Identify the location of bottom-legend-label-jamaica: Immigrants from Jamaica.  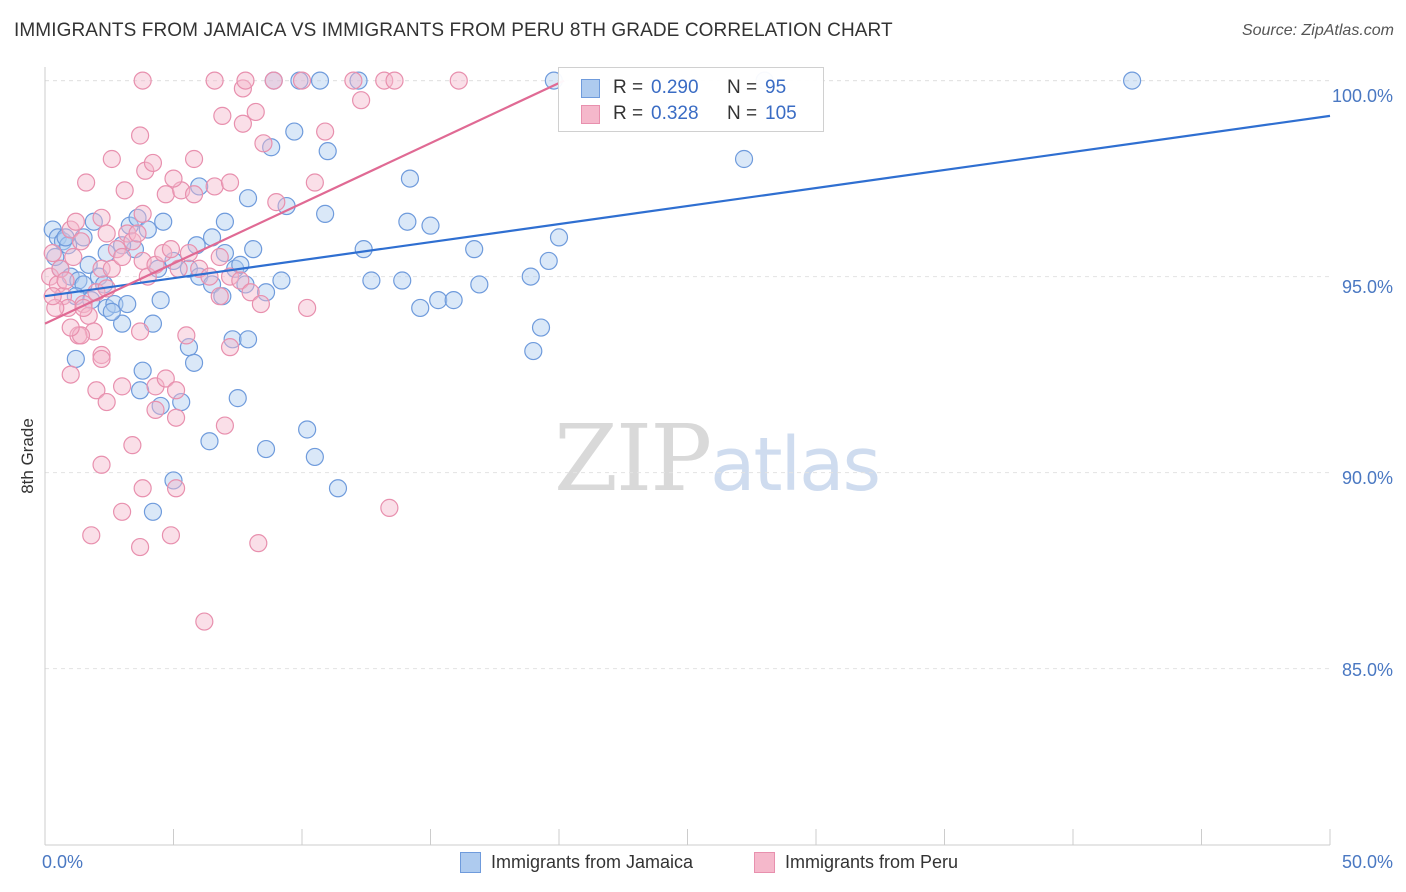
(592, 862).